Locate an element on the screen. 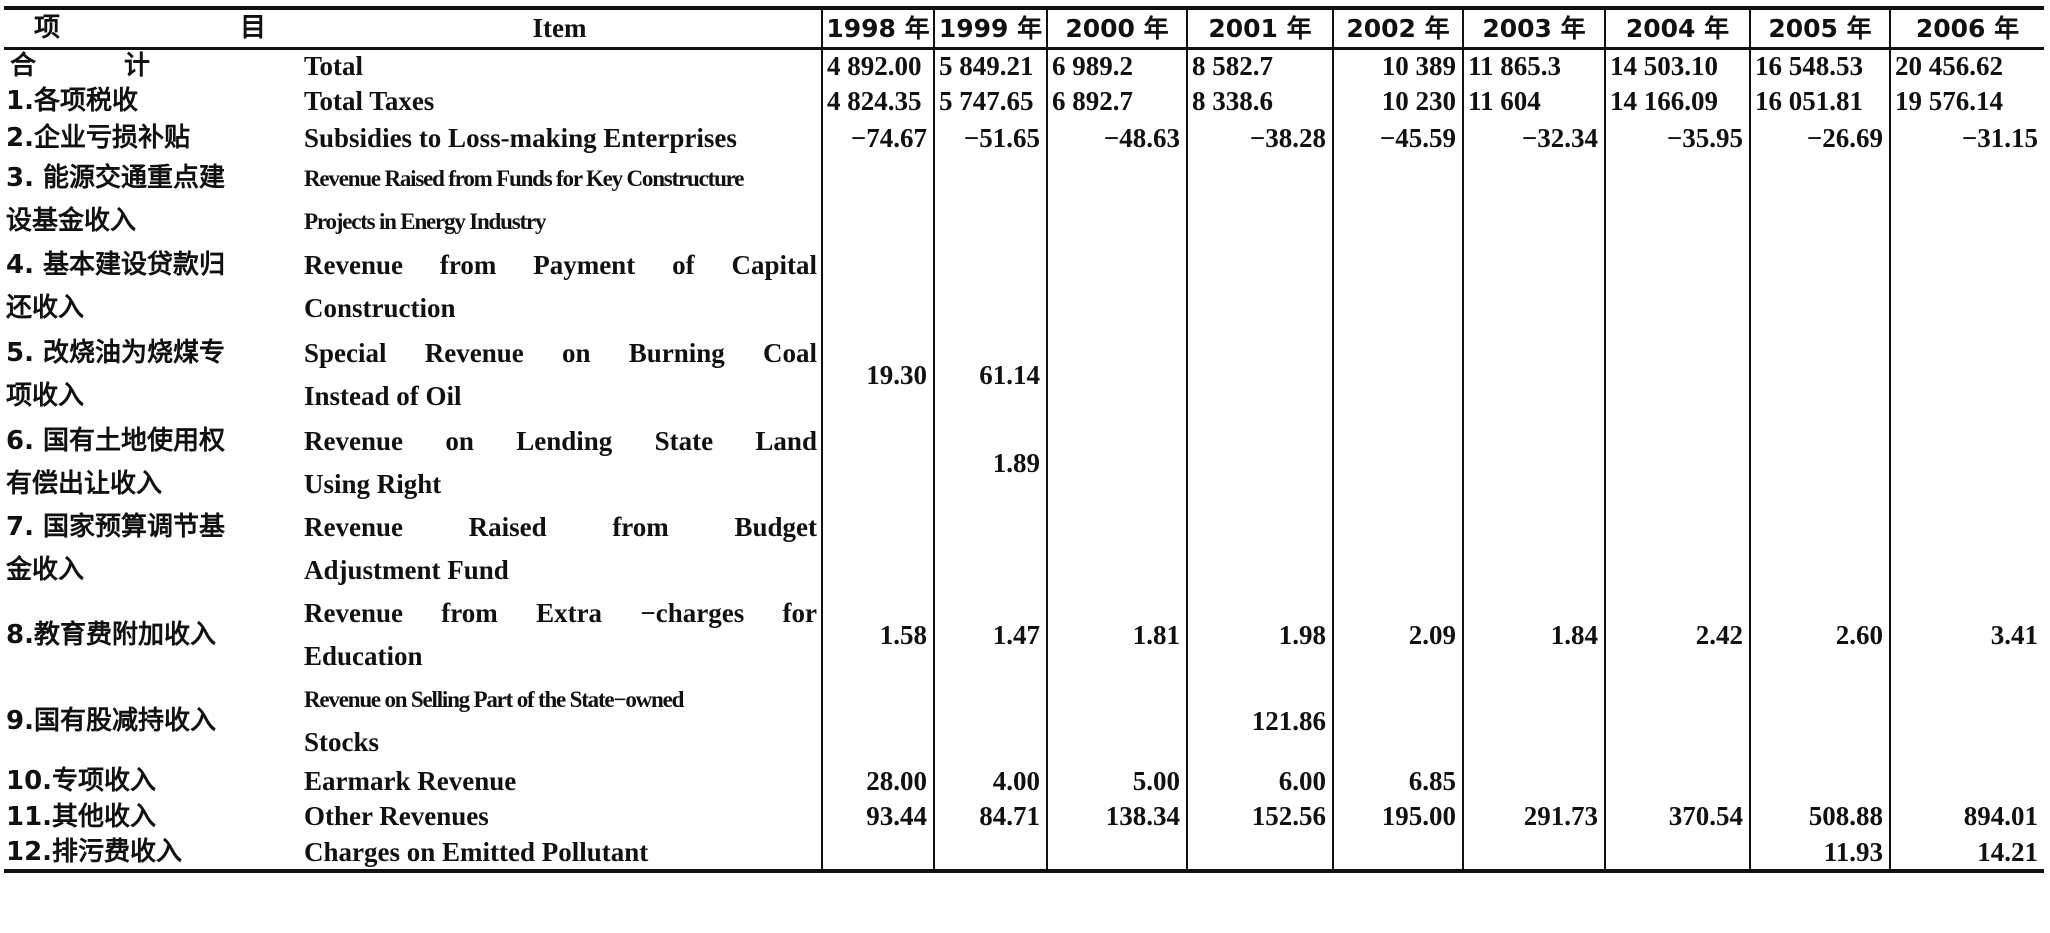  word: Coal is located at coordinates (789, 353).